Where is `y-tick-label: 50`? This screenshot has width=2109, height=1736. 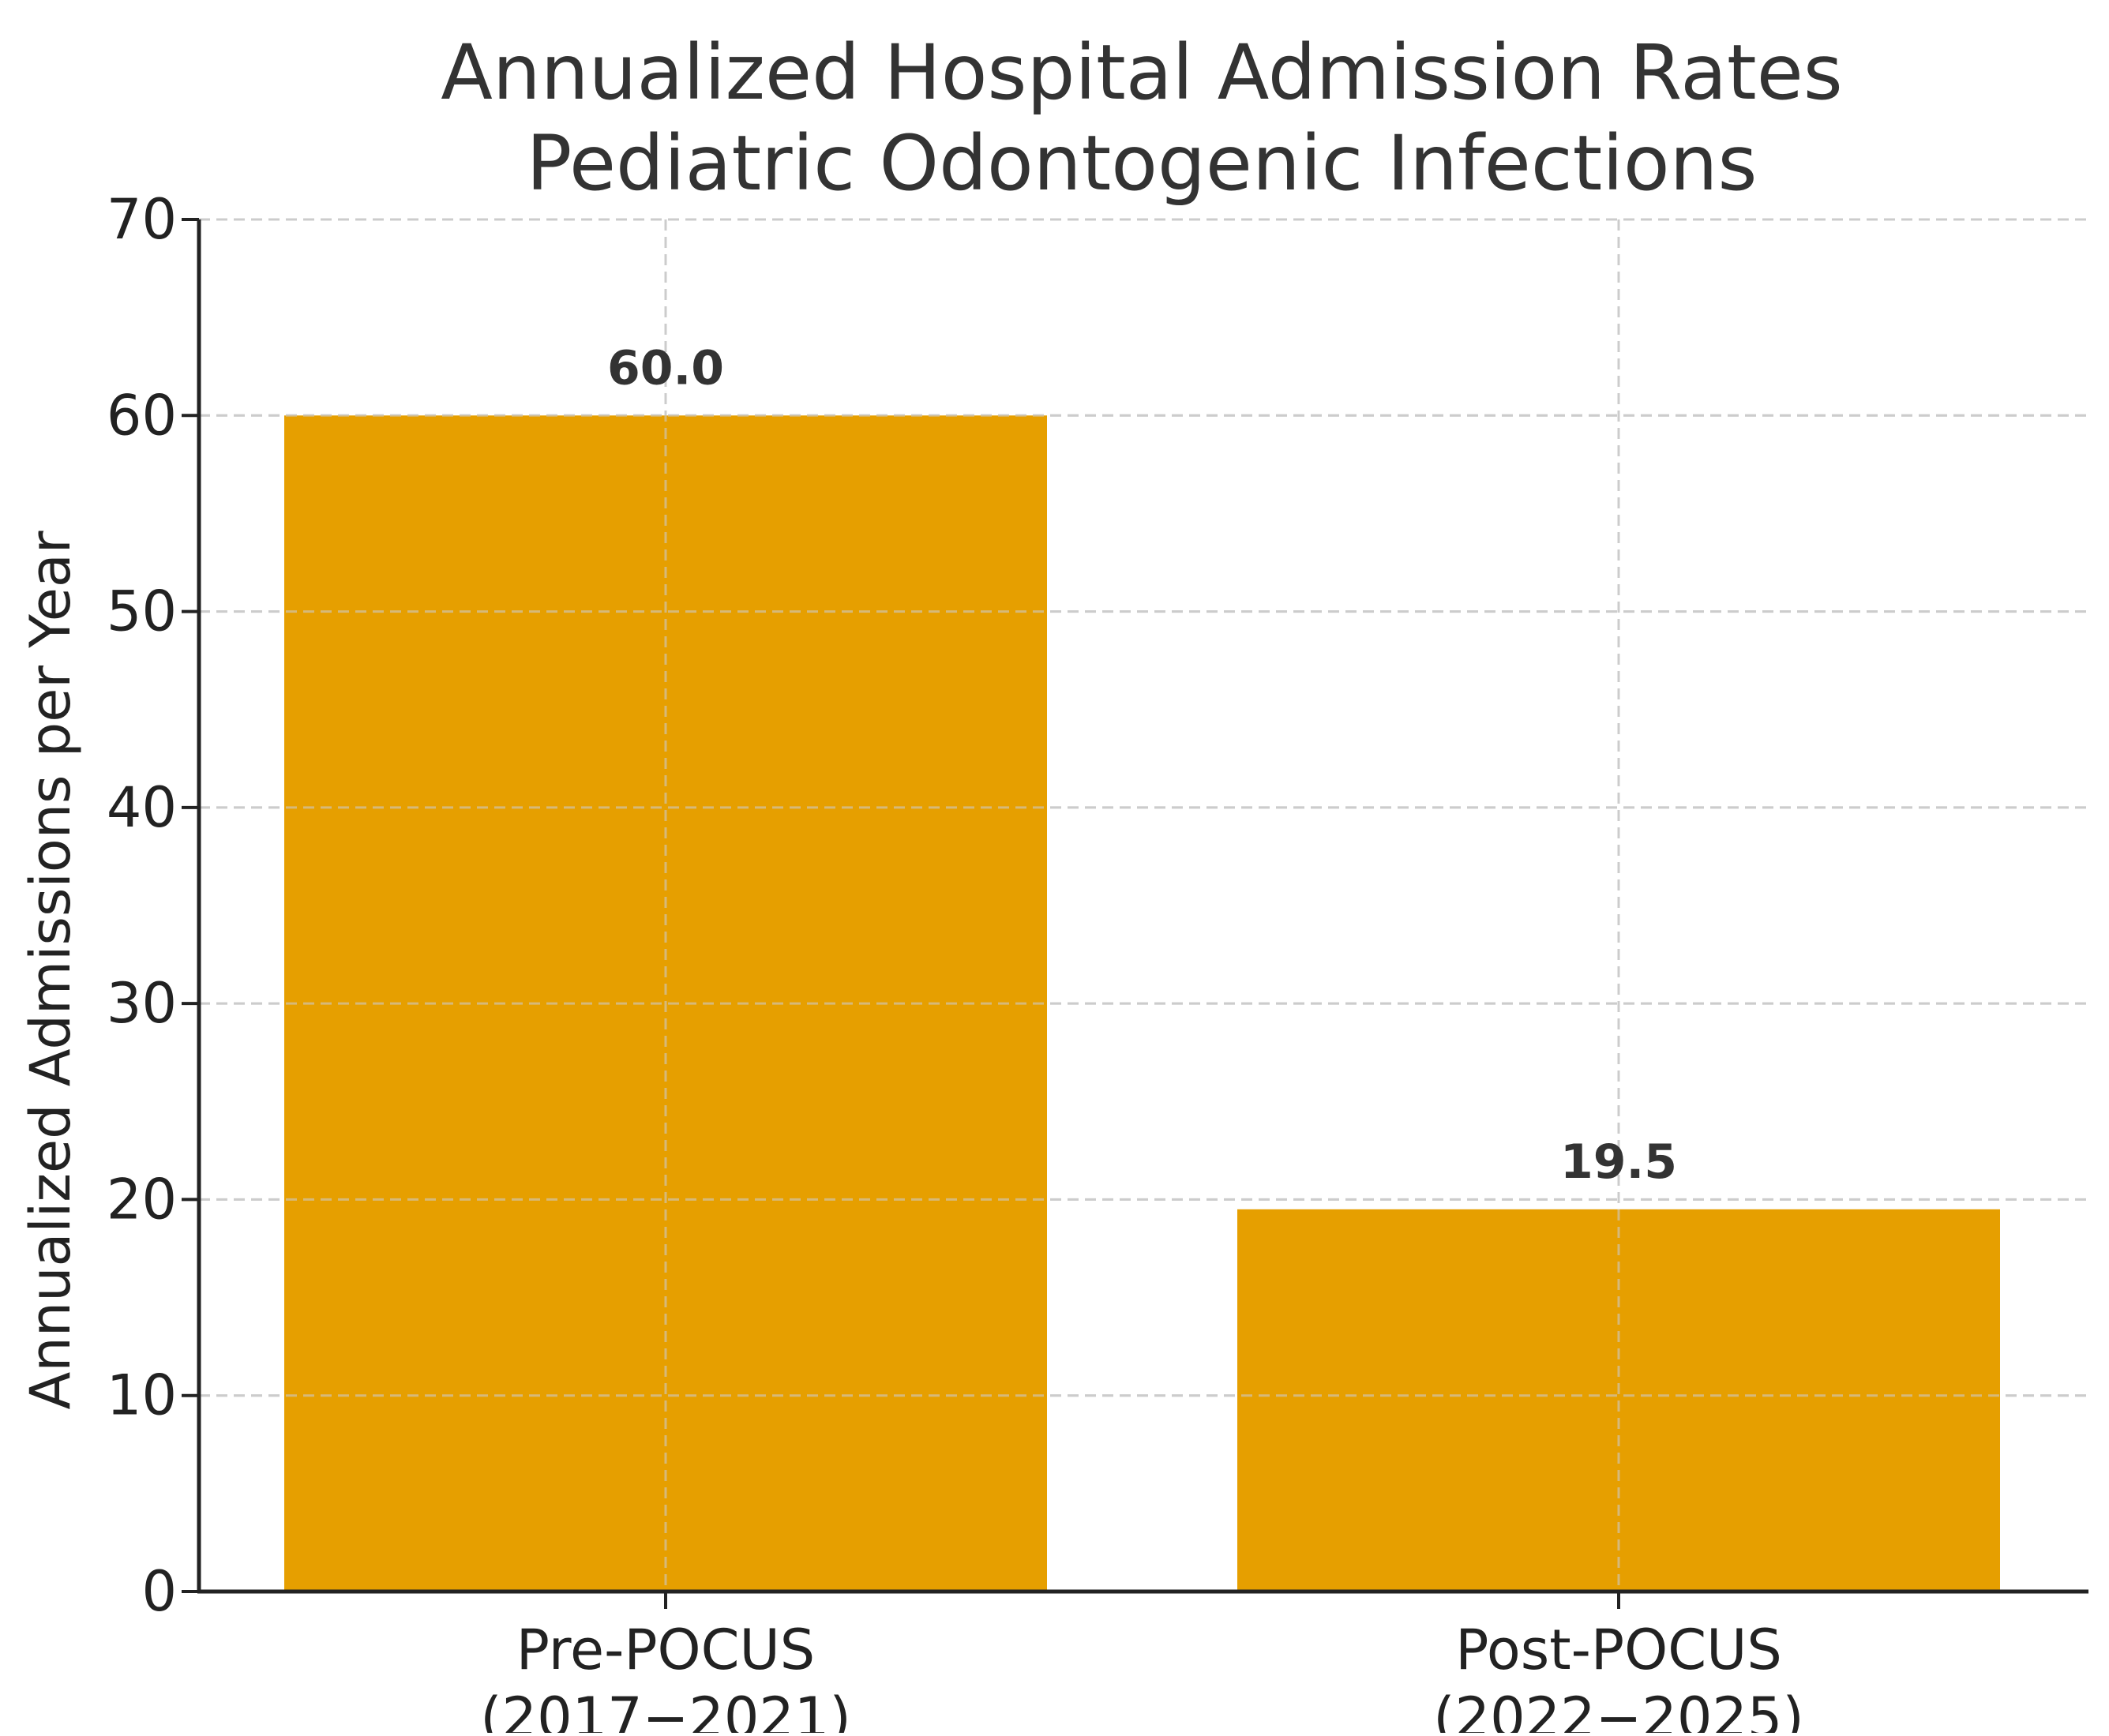 y-tick-label: 50 is located at coordinates (142, 611).